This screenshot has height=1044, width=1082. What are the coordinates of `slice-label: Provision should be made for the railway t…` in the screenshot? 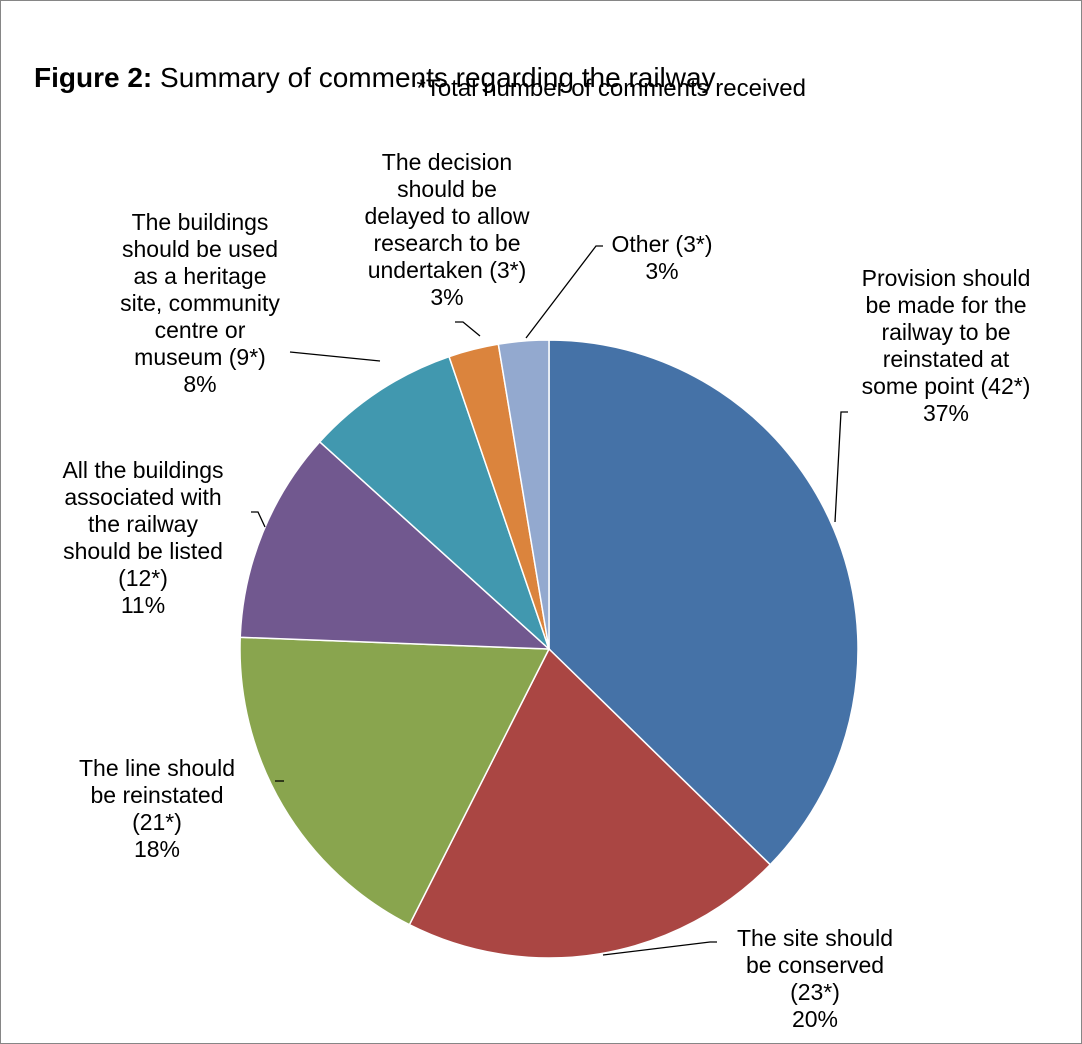 It's located at (946, 345).